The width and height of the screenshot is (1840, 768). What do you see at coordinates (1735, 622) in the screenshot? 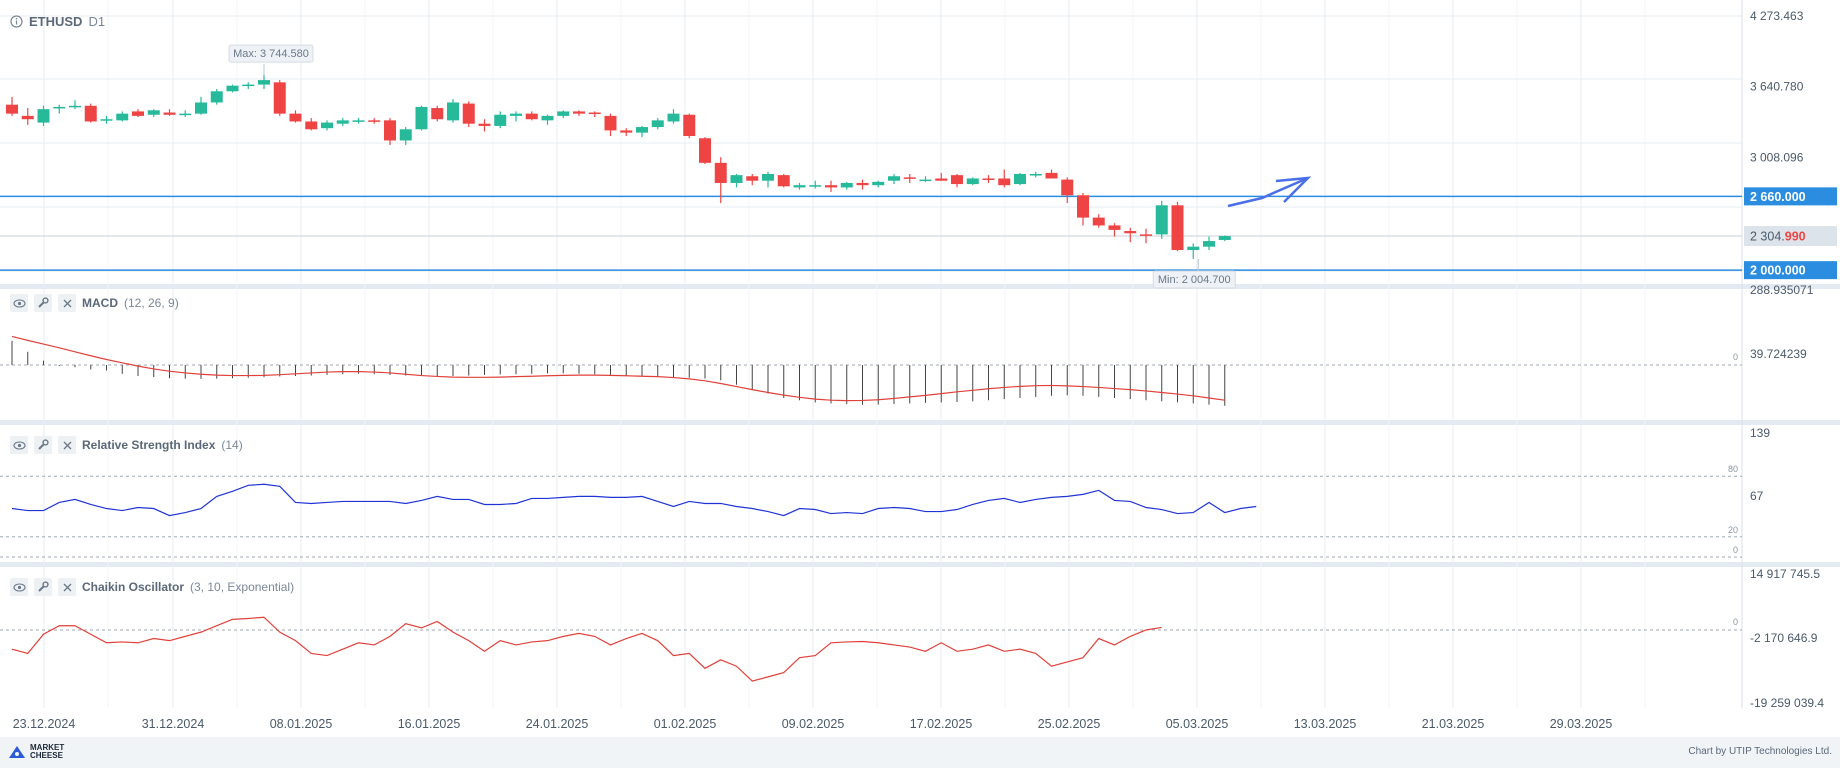
I see `chaikin-zero-label: 0` at bounding box center [1735, 622].